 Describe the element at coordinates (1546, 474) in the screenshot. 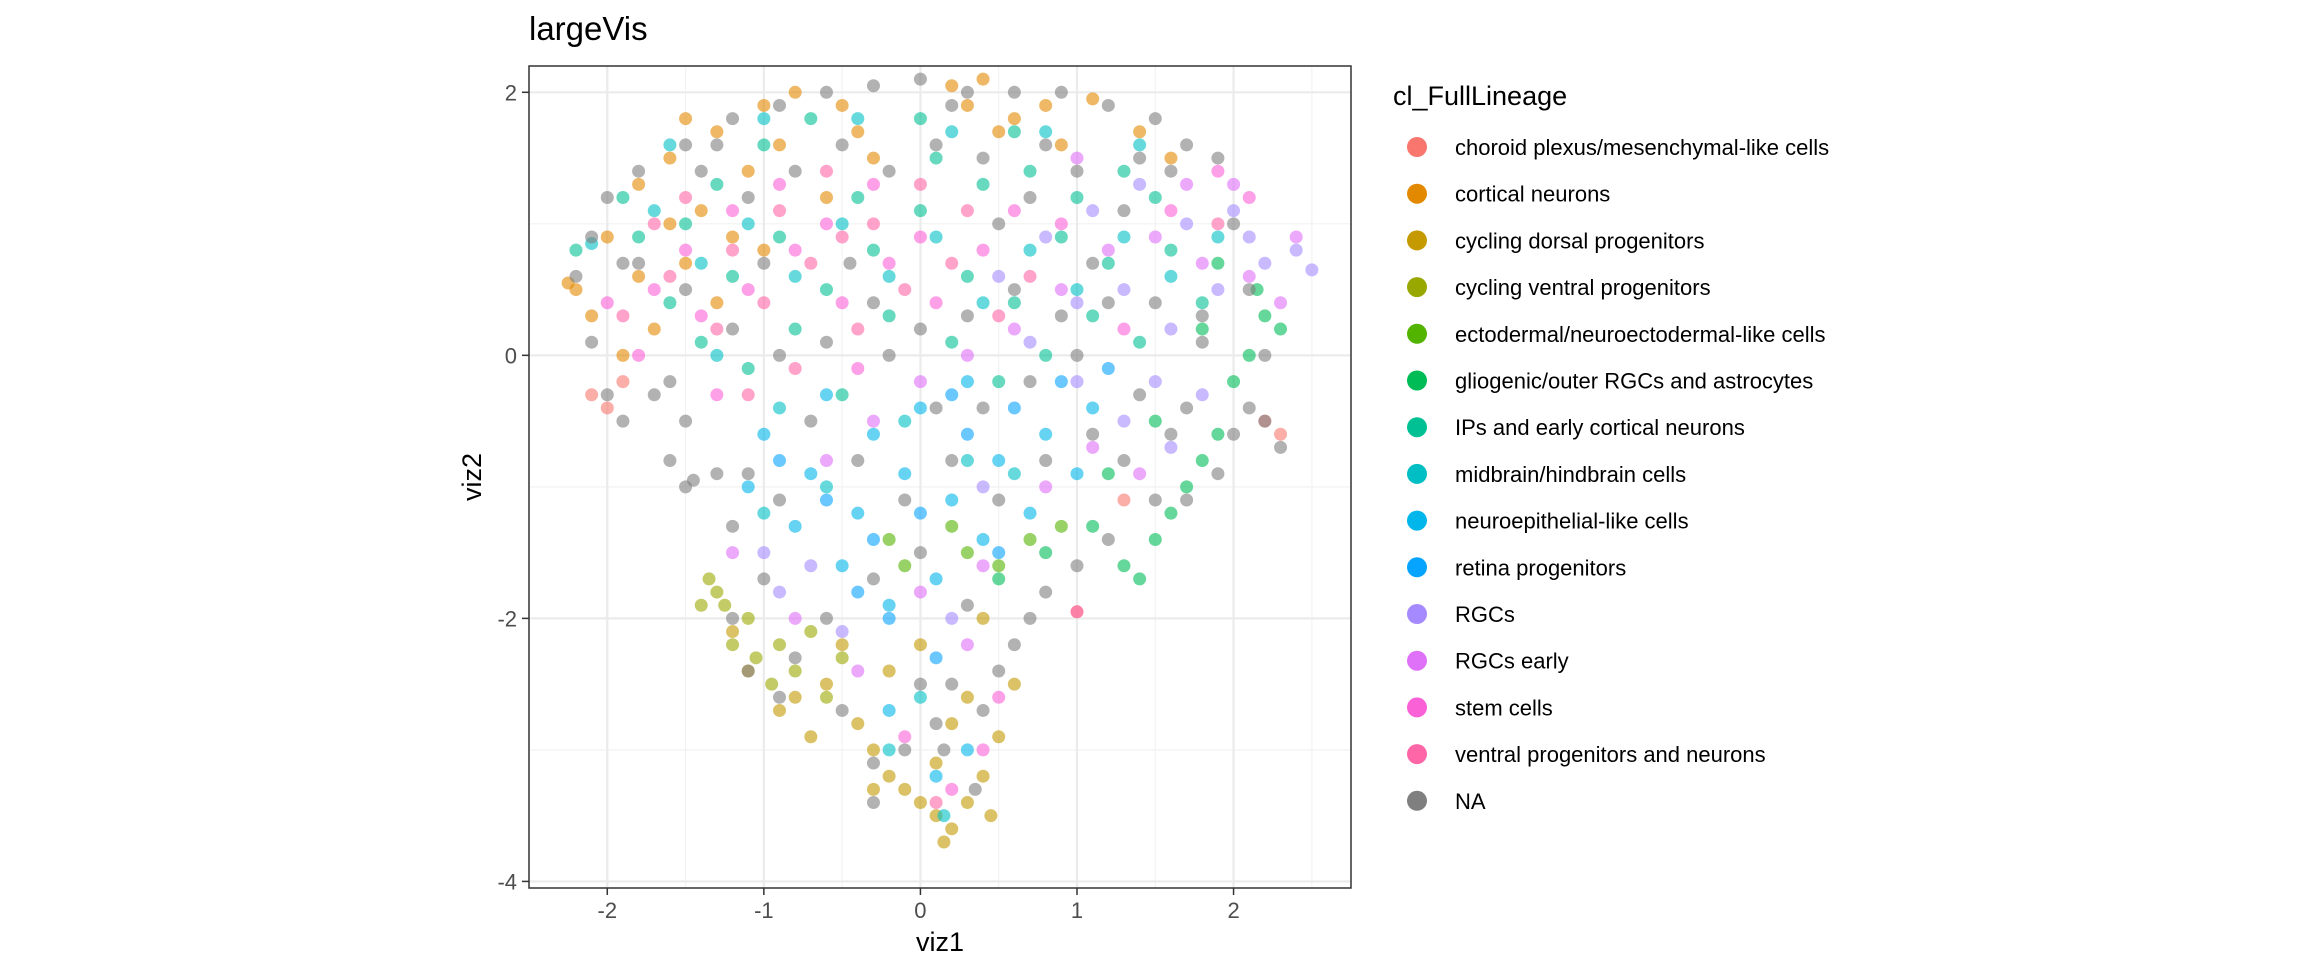

I see `legend-entry: midbrain/hindbrain cells` at that location.